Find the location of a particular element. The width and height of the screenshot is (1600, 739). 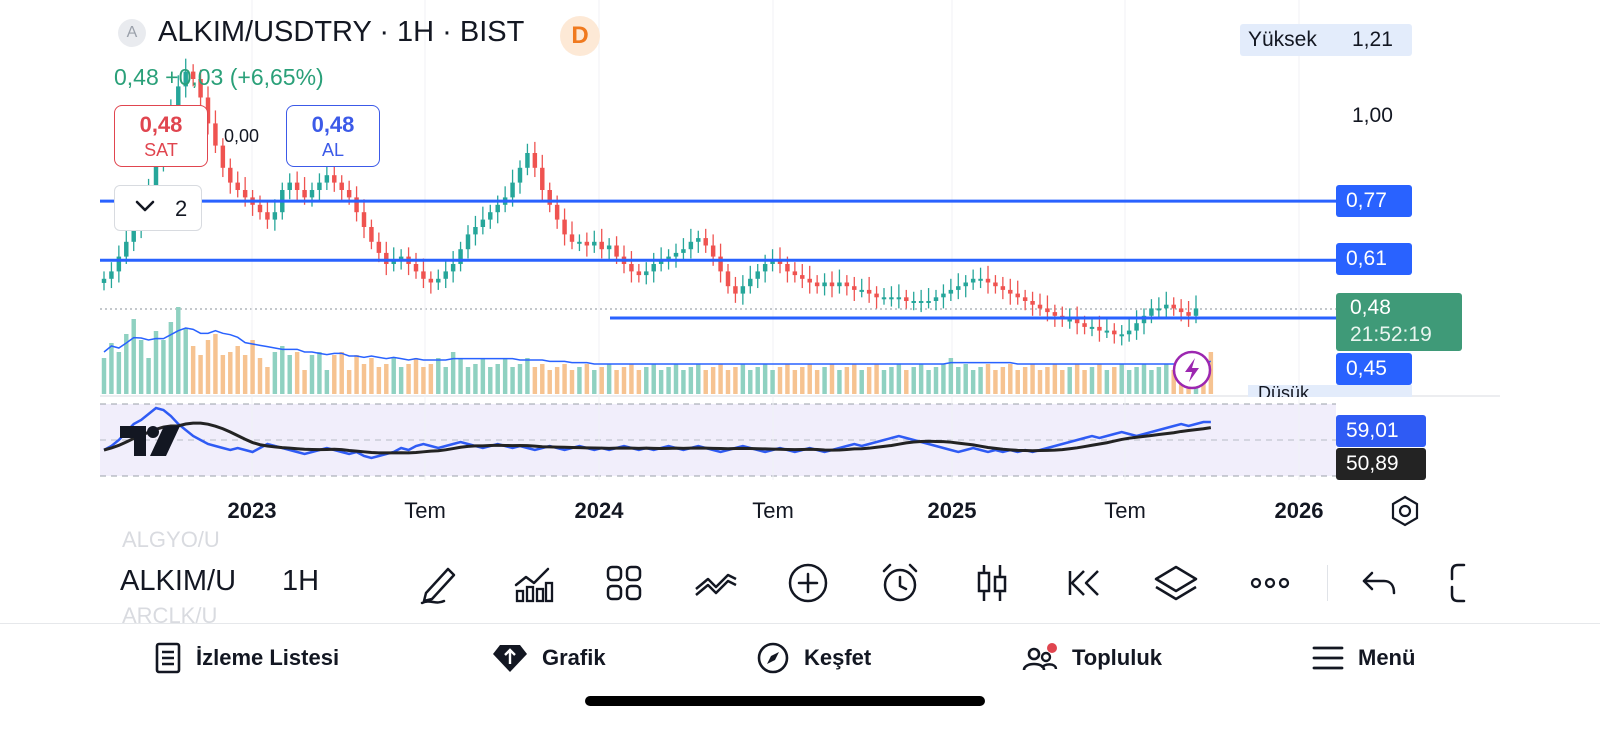

last-price-tag: 0,48 21:52:19 is located at coordinates (1399, 322).